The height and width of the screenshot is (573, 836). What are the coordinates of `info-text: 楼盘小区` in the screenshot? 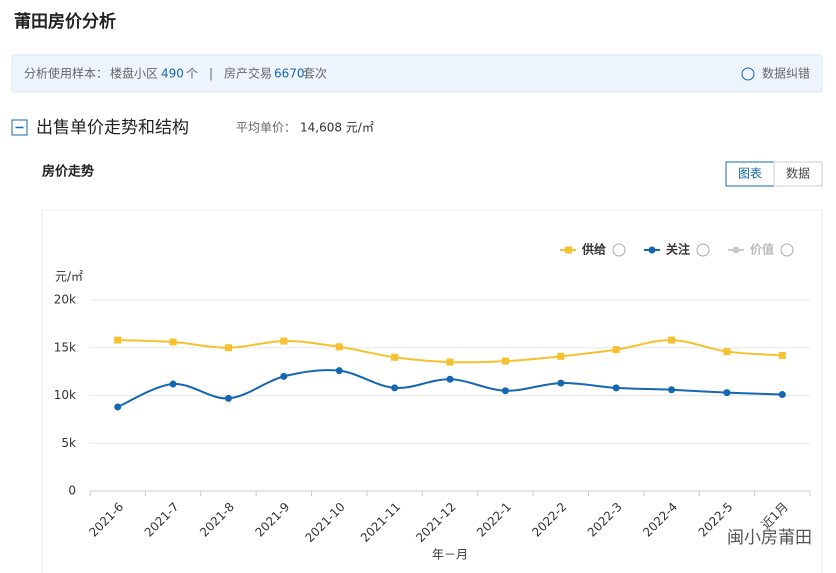 It's located at (134, 73).